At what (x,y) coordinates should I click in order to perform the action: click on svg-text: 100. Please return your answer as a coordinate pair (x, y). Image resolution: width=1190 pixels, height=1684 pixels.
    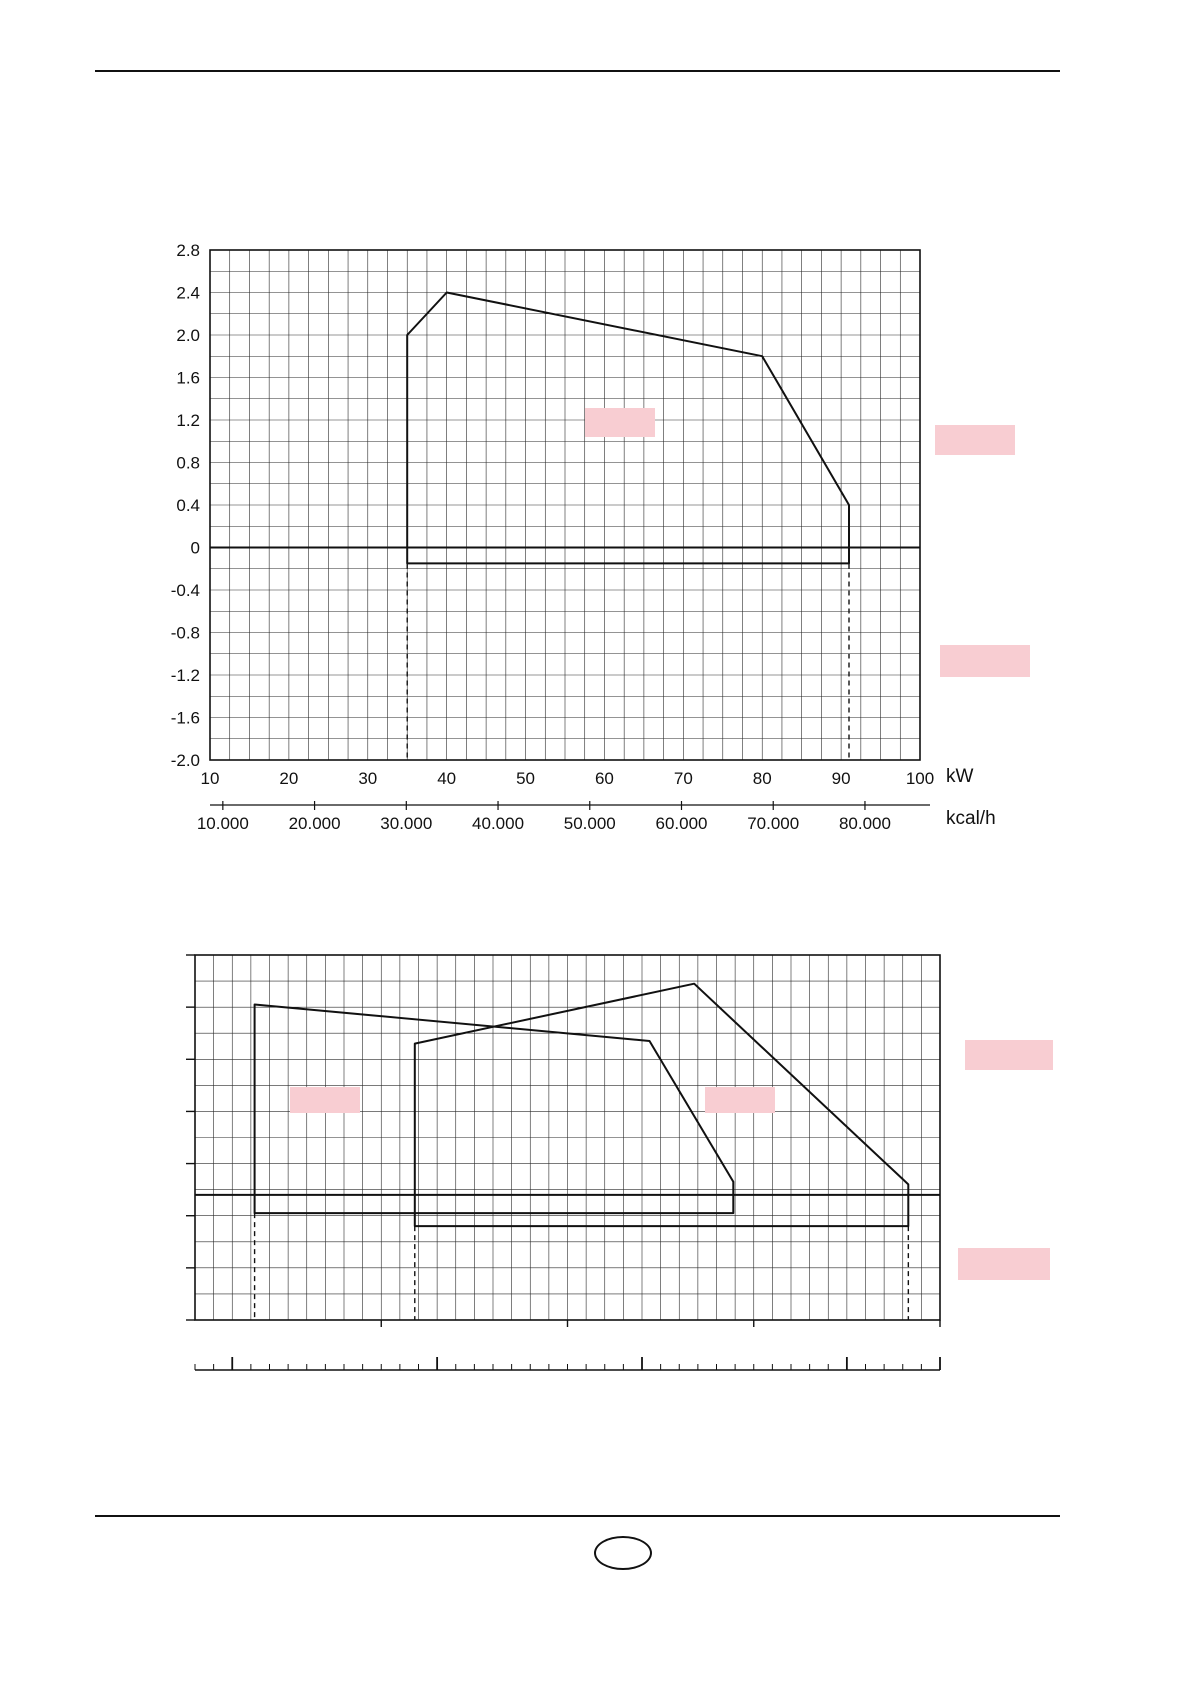
    Looking at the image, I should click on (920, 778).